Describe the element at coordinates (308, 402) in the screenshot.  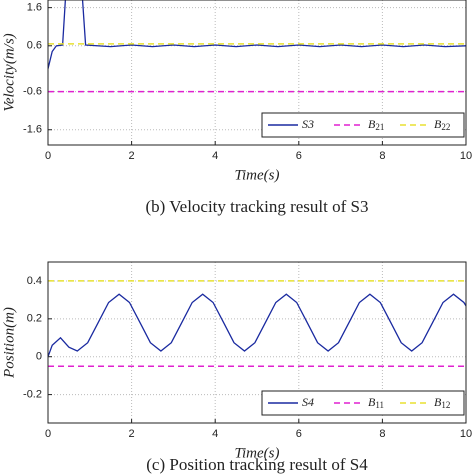
I see `legend-label: S4` at that location.